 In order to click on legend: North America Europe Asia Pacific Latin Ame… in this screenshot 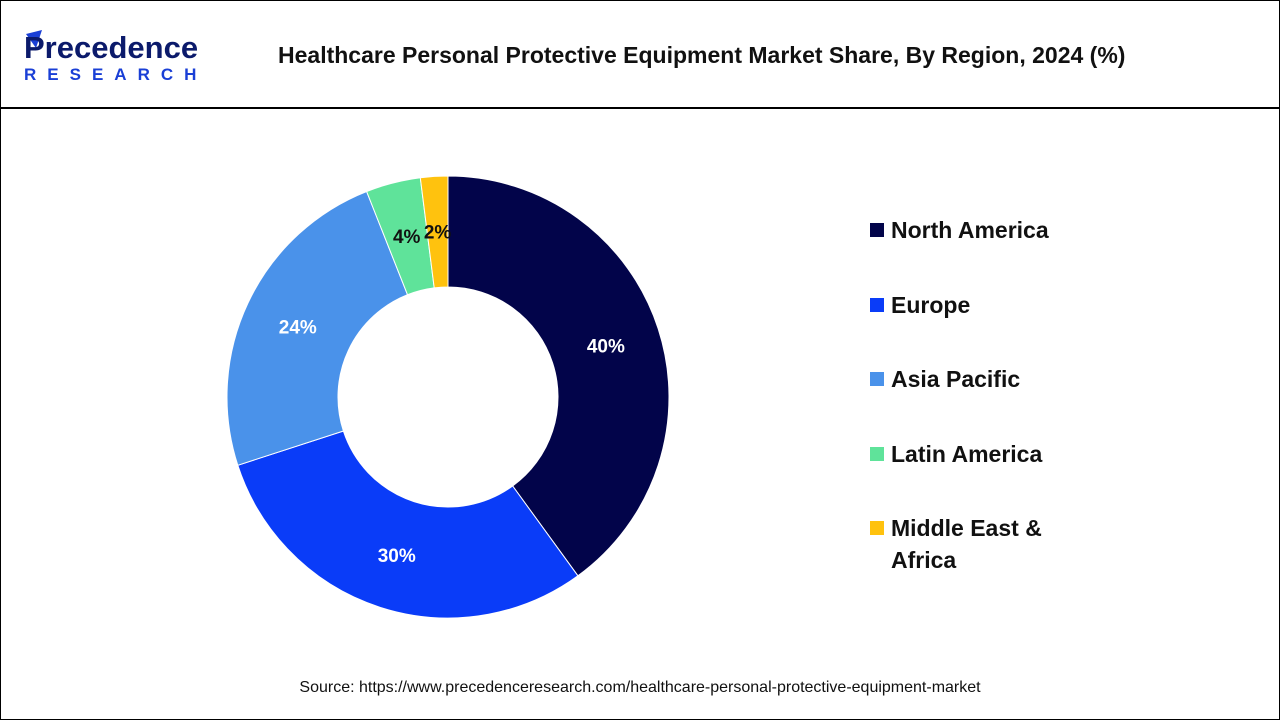, I will do `click(968, 400)`.